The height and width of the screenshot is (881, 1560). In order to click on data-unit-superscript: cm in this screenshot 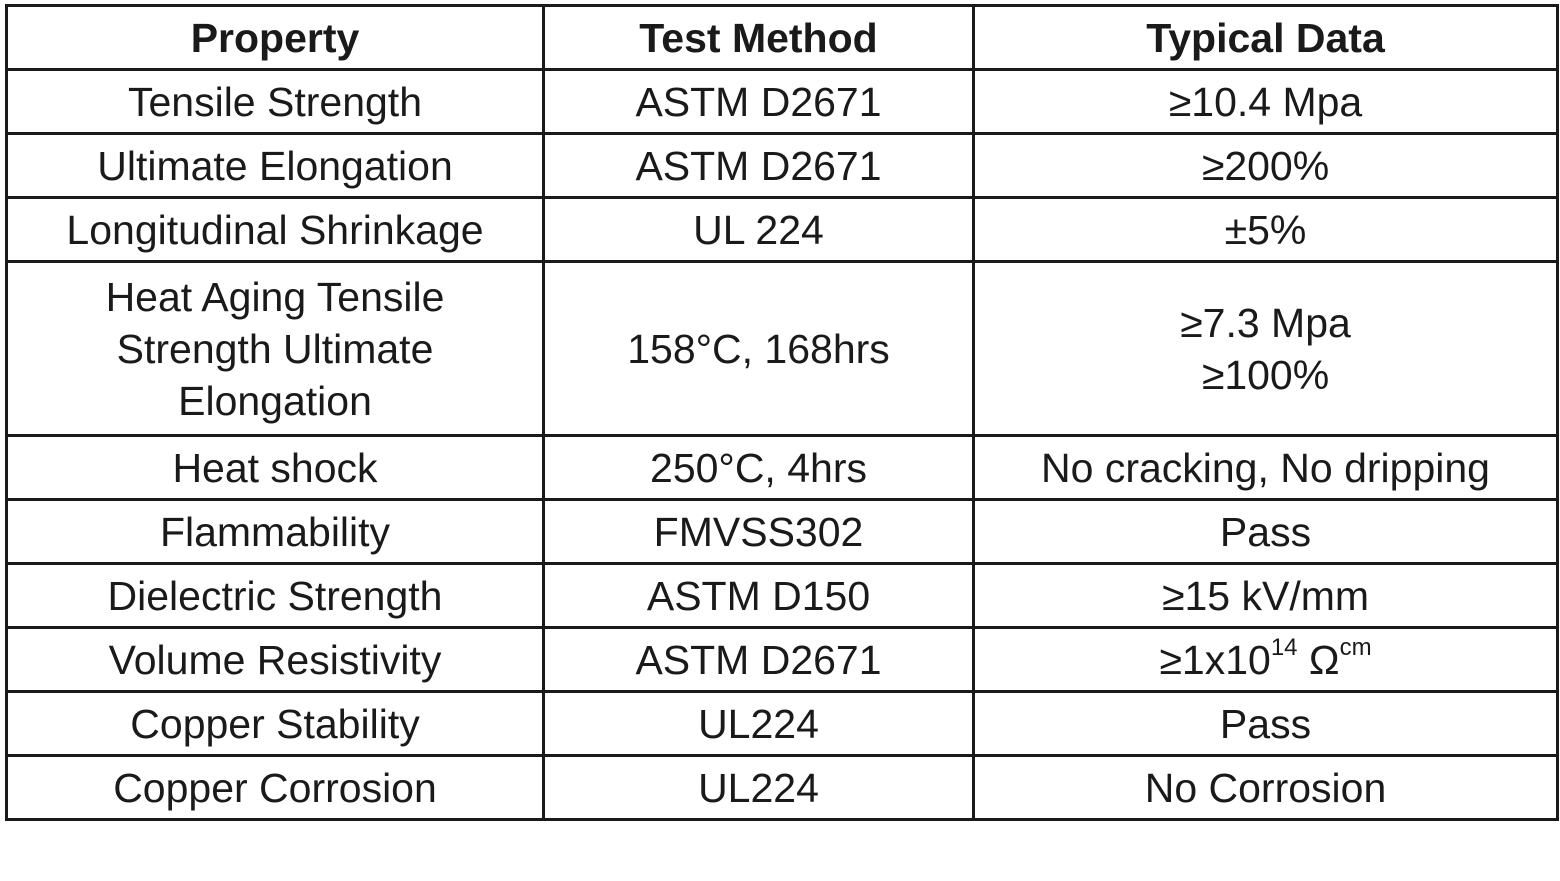, I will do `click(1355, 647)`.